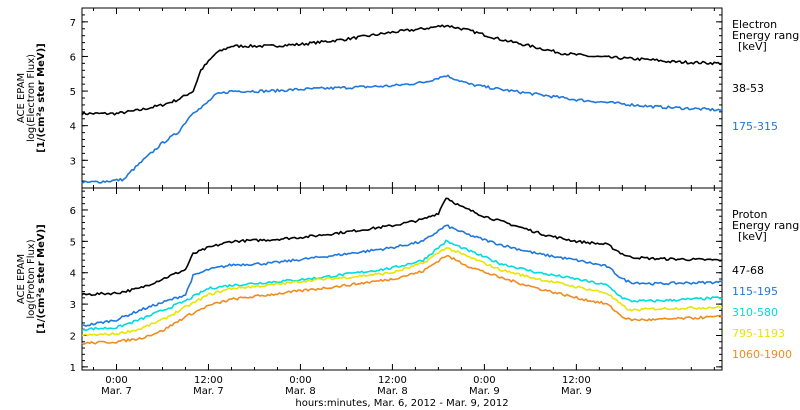 This screenshot has height=410, width=800. What do you see at coordinates (754, 24) in the screenshot?
I see `legend-title: Electron` at bounding box center [754, 24].